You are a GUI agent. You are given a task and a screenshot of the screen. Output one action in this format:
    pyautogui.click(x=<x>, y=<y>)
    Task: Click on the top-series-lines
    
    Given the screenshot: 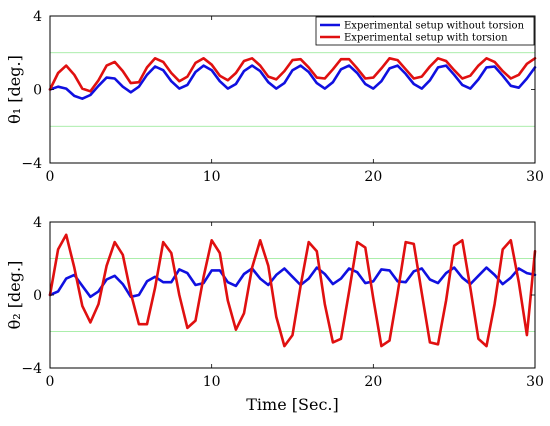 What is the action you would take?
    pyautogui.click(x=292, y=78)
    